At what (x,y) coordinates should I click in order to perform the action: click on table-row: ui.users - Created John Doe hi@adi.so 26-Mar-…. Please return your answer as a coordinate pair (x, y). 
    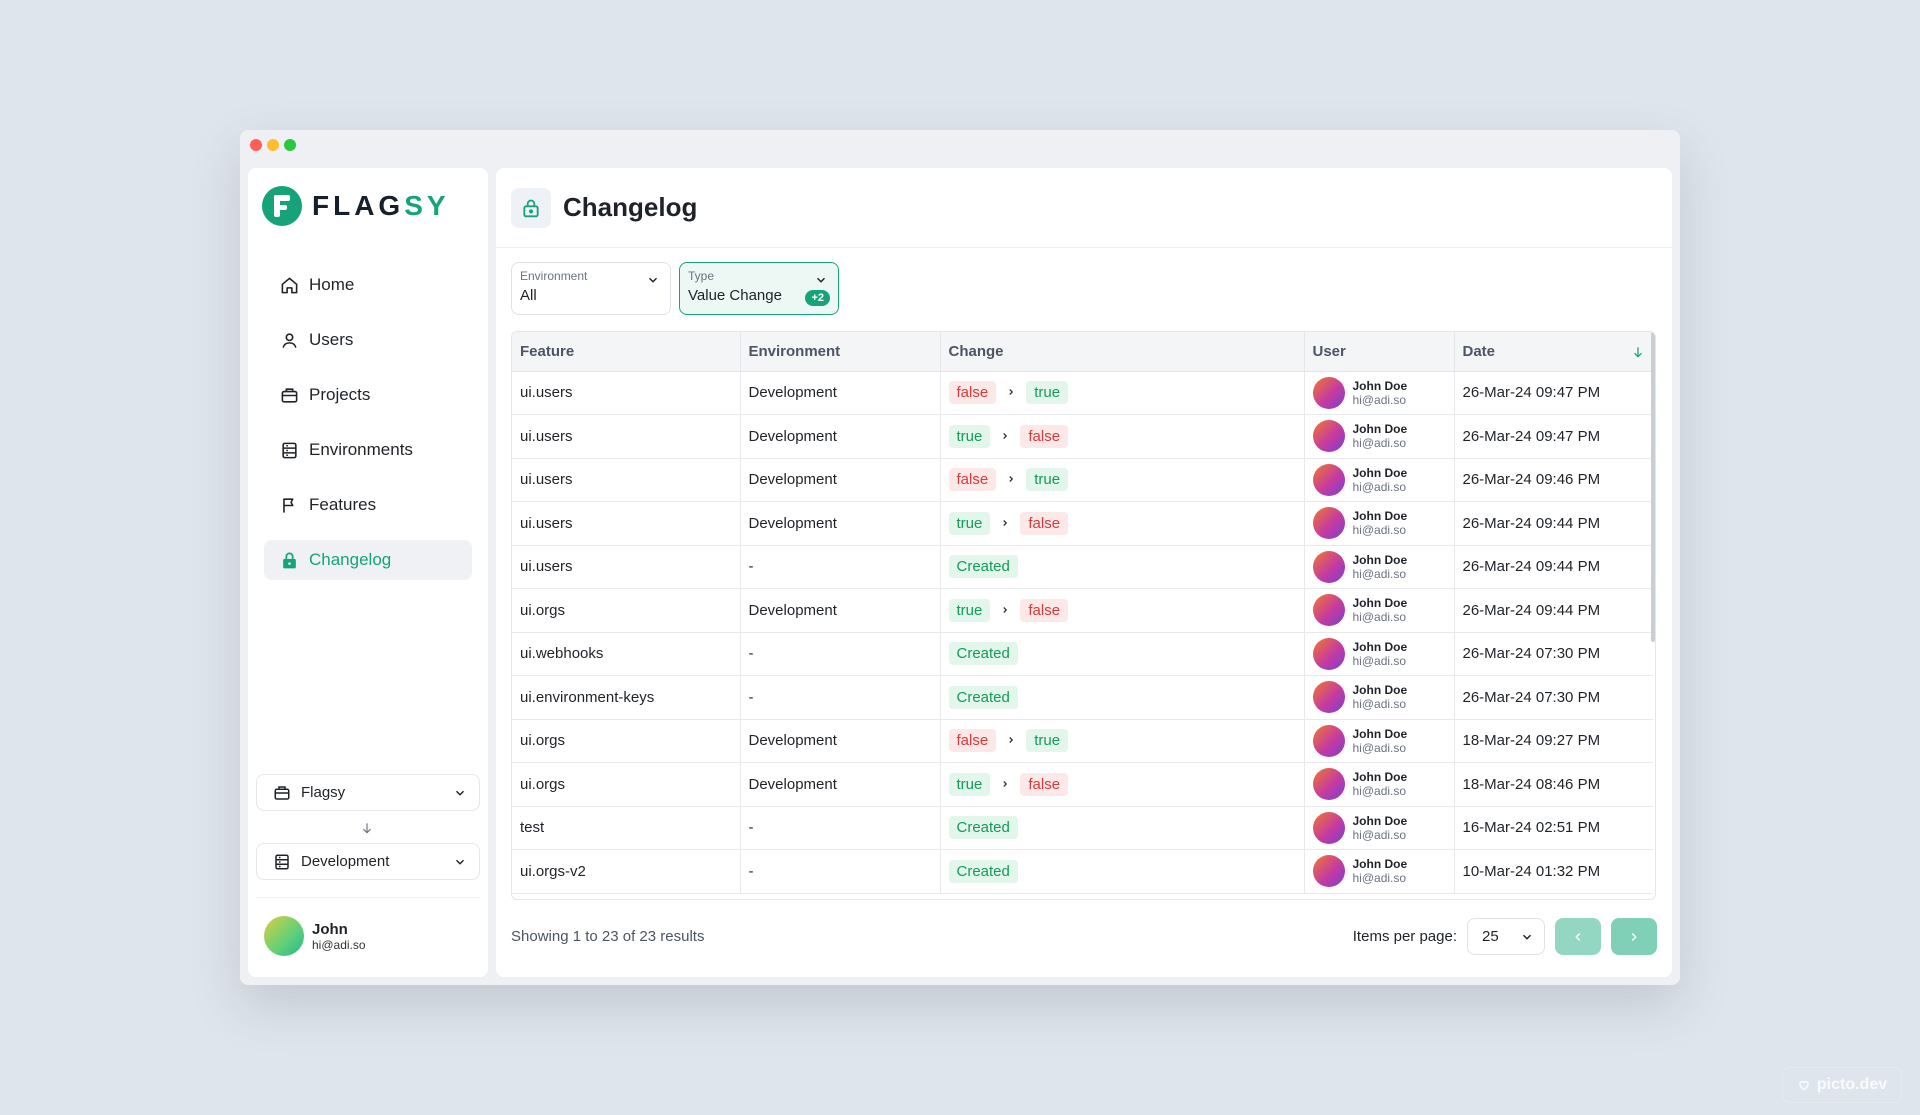
    Looking at the image, I should click on (1082, 567).